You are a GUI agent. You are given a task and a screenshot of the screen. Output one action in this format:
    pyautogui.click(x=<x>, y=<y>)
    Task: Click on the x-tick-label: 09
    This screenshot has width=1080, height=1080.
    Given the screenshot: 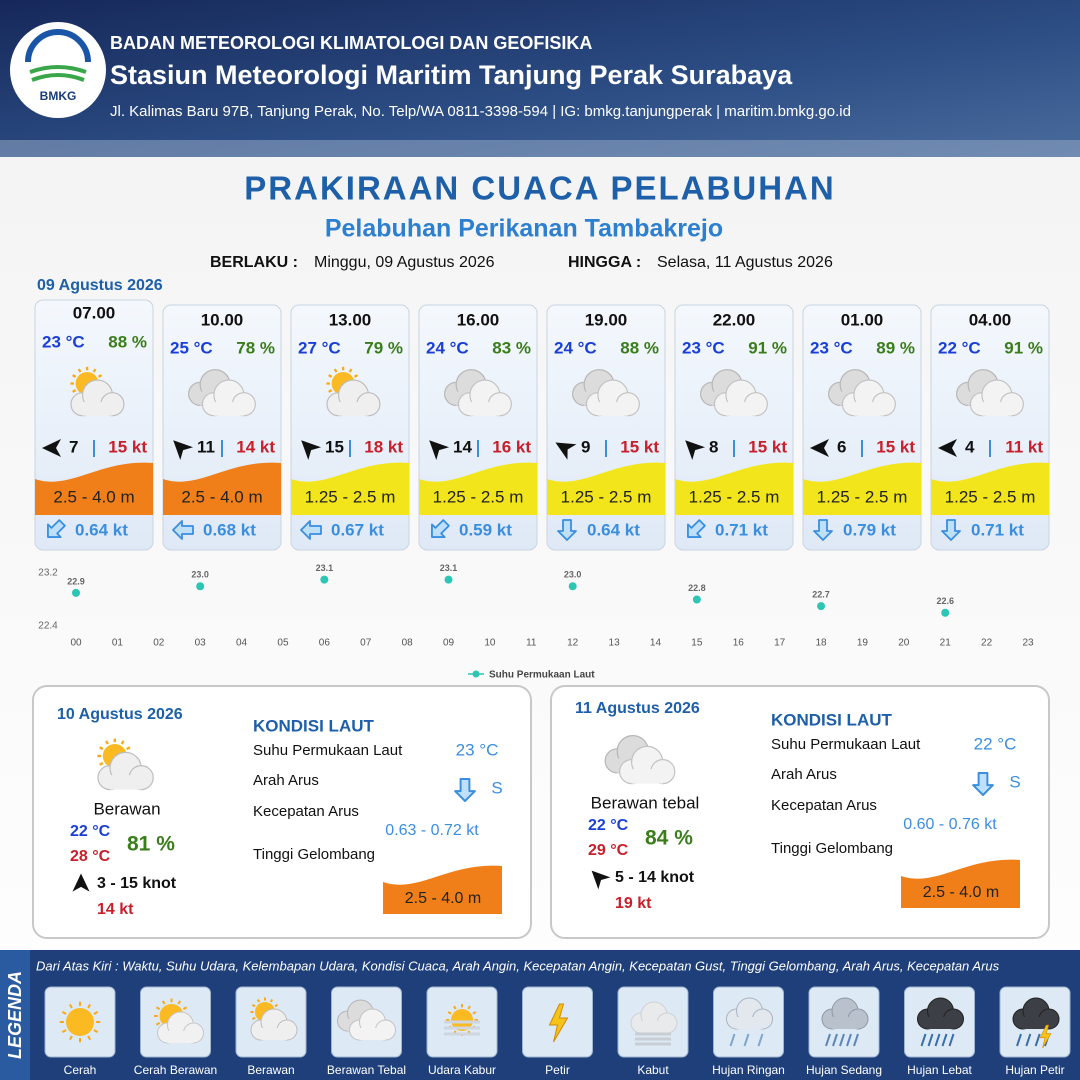 What is the action you would take?
    pyautogui.click(x=449, y=643)
    